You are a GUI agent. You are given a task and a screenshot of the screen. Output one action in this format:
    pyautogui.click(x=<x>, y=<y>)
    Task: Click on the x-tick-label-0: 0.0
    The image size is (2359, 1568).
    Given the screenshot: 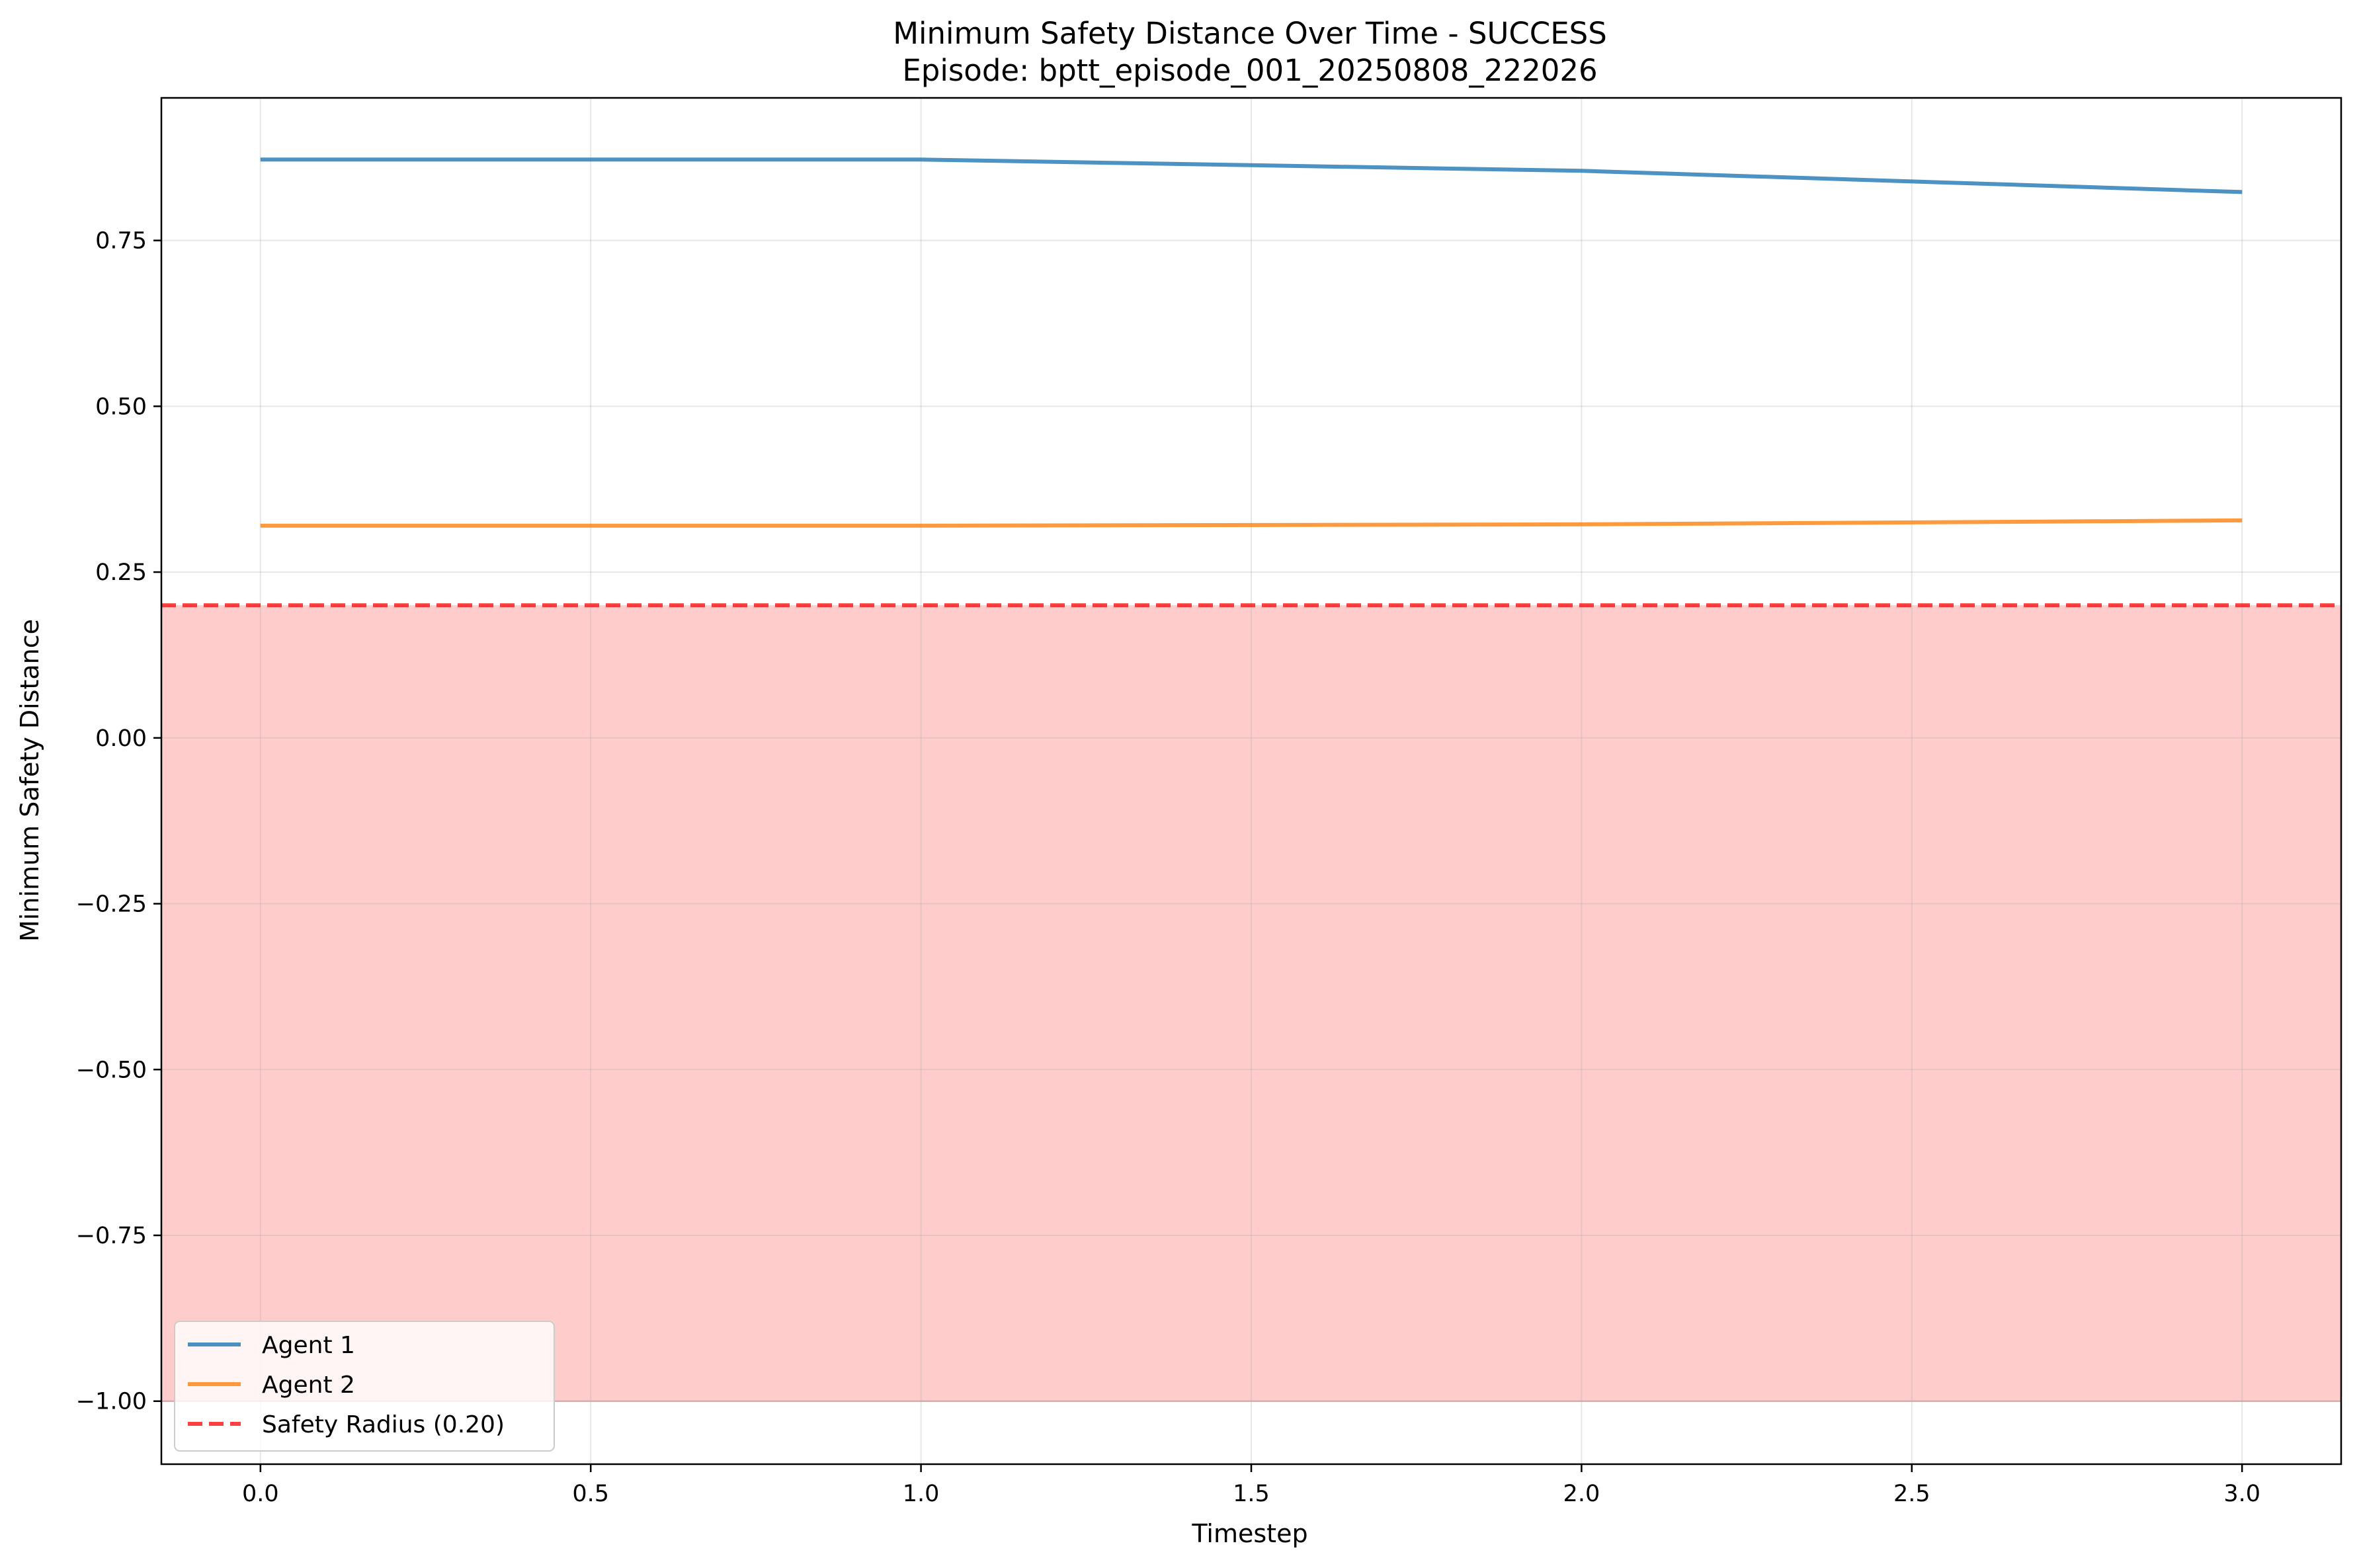 What is the action you would take?
    pyautogui.click(x=260, y=1494)
    